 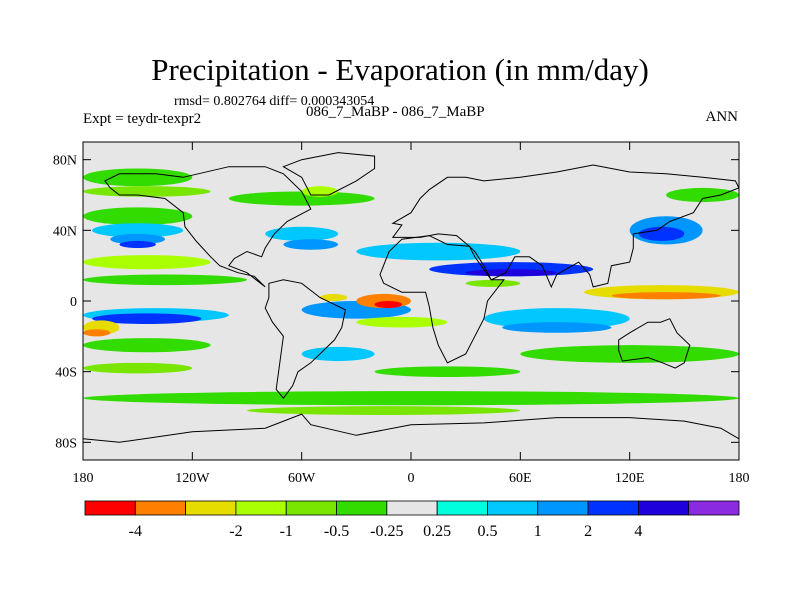 I want to click on x-tick-label-5: 120E, so click(x=630, y=478).